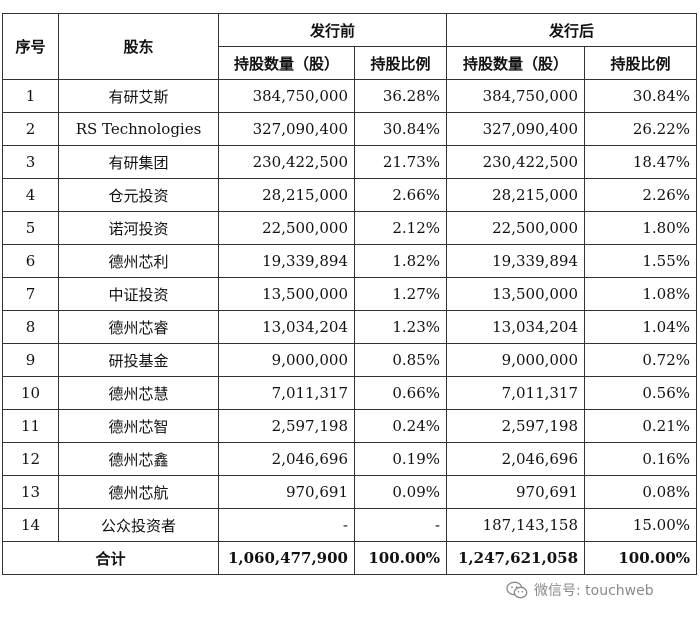 This screenshot has height=618, width=700. What do you see at coordinates (641, 426) in the screenshot?
I see `cell-after-ratio: 0.21%` at bounding box center [641, 426].